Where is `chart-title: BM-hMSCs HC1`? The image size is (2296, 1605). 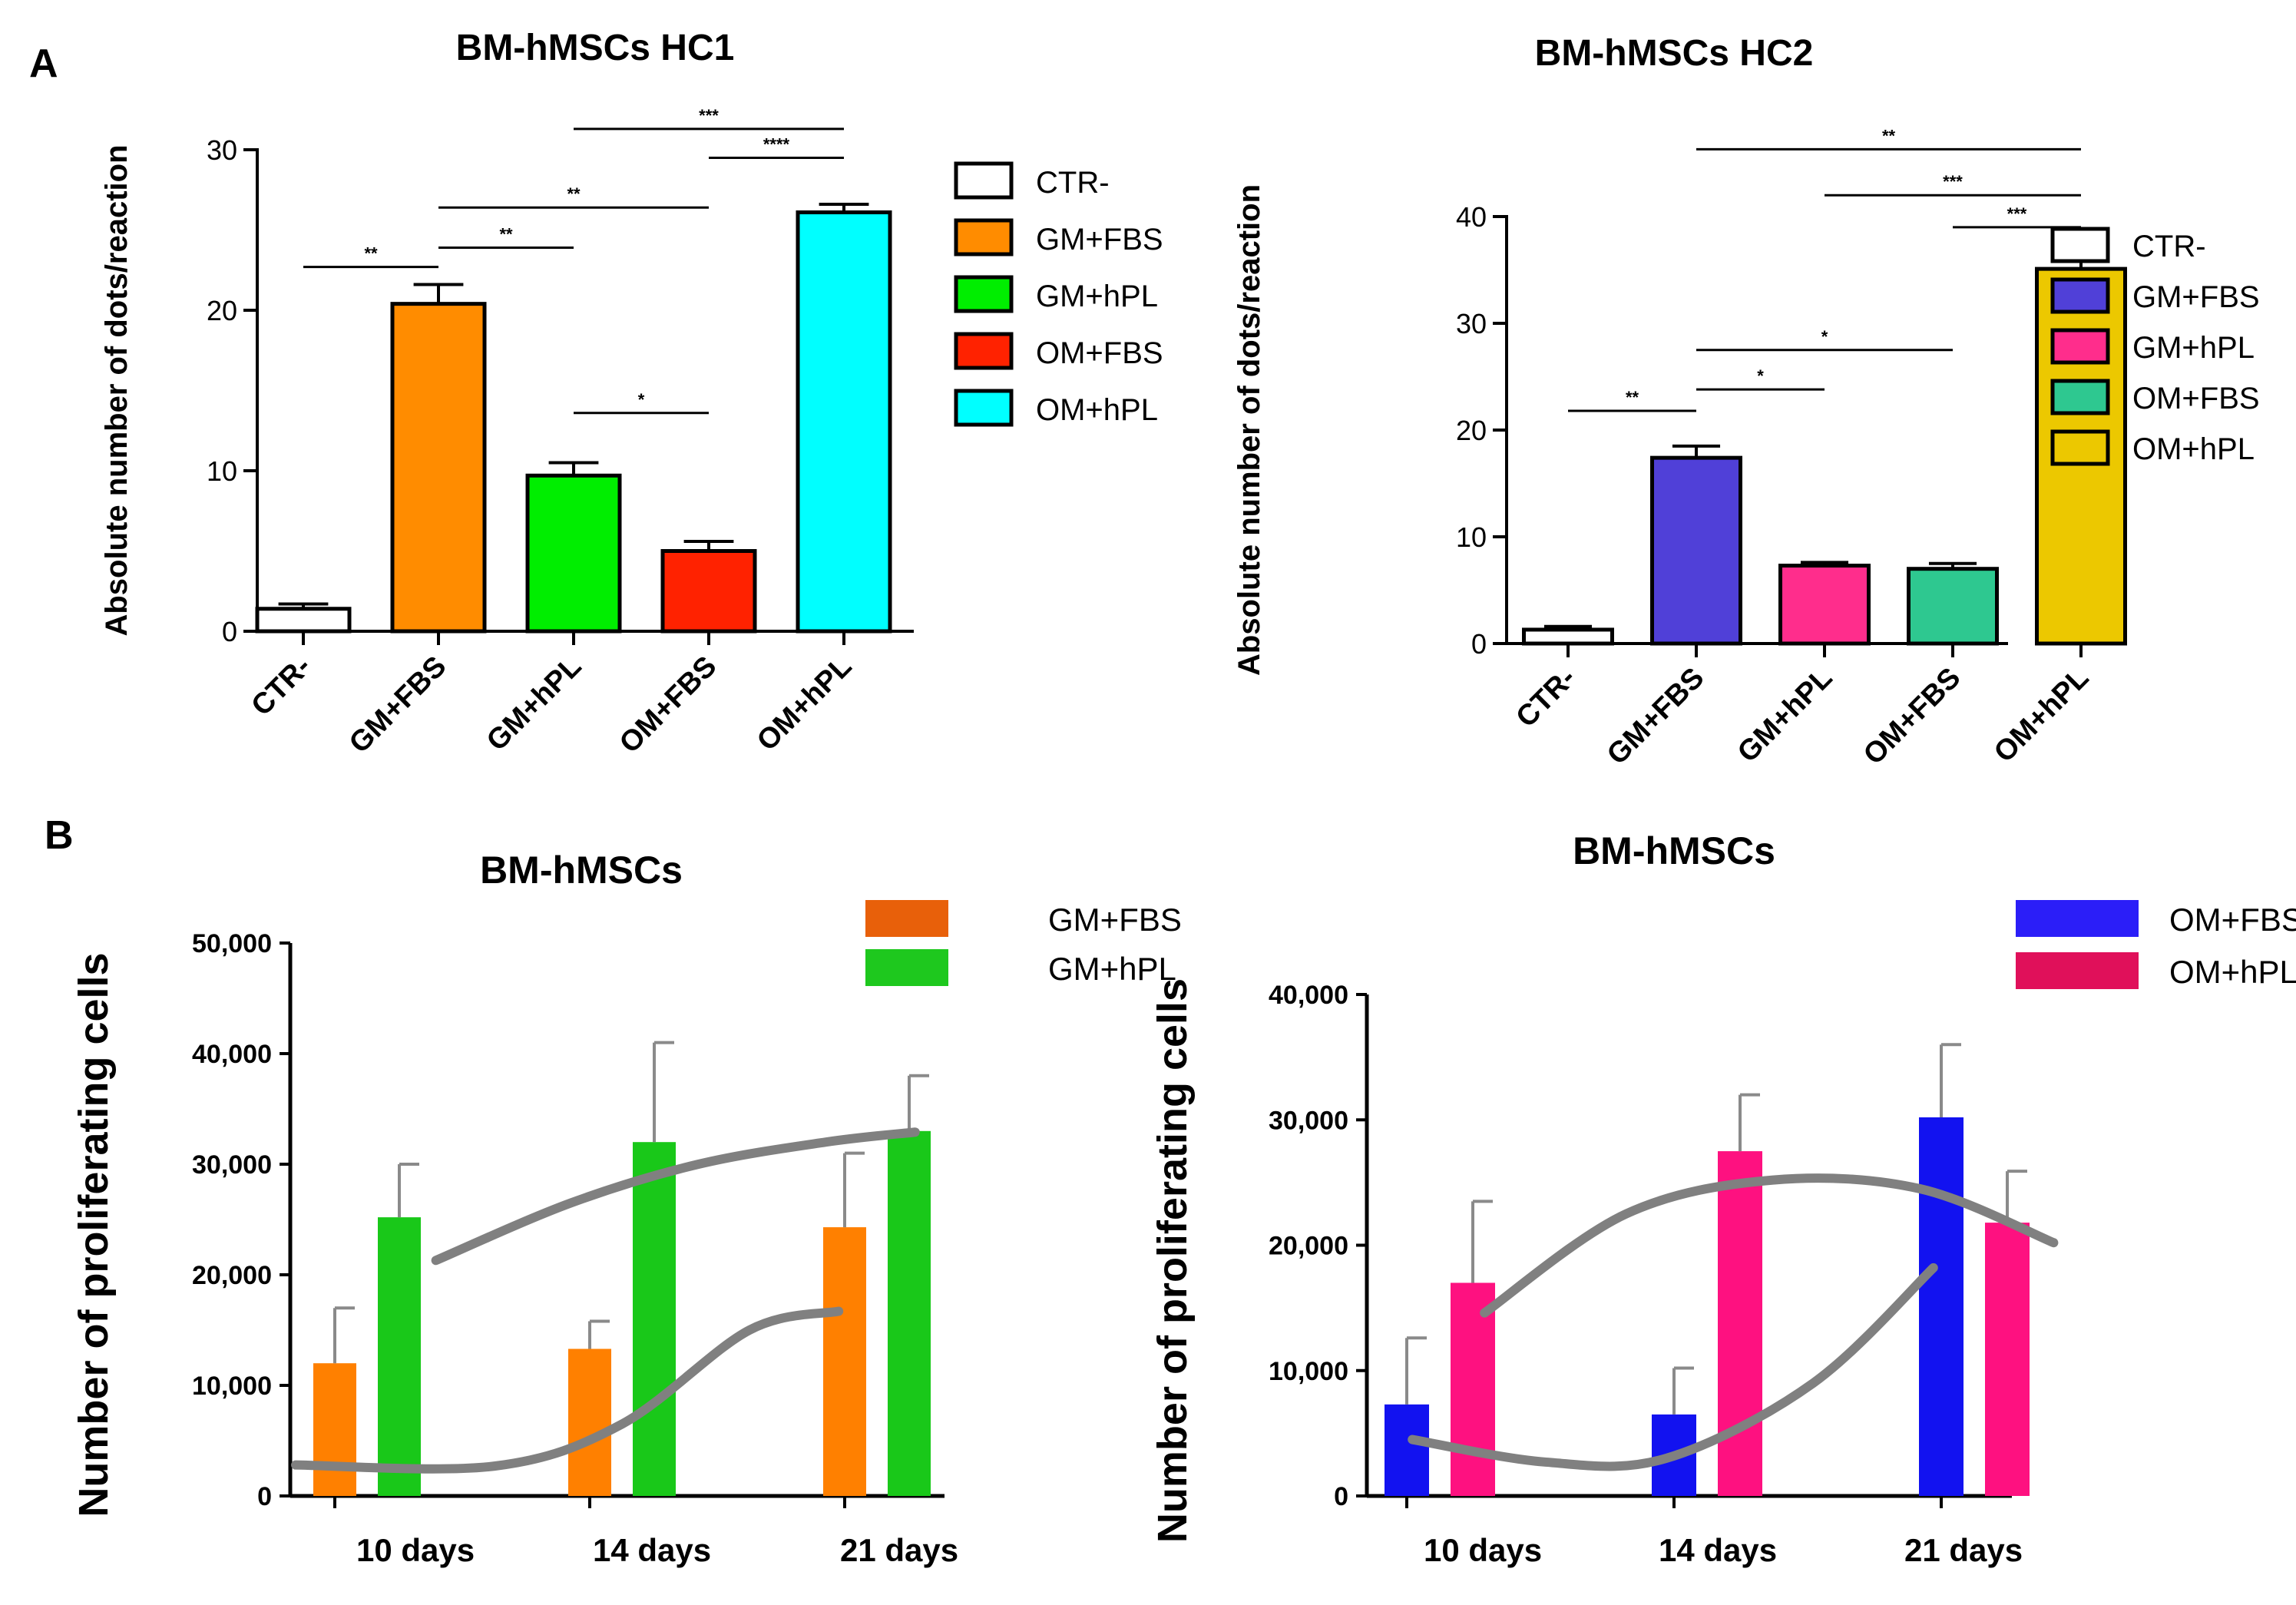 chart-title: BM-hMSCs HC1 is located at coordinates (595, 48).